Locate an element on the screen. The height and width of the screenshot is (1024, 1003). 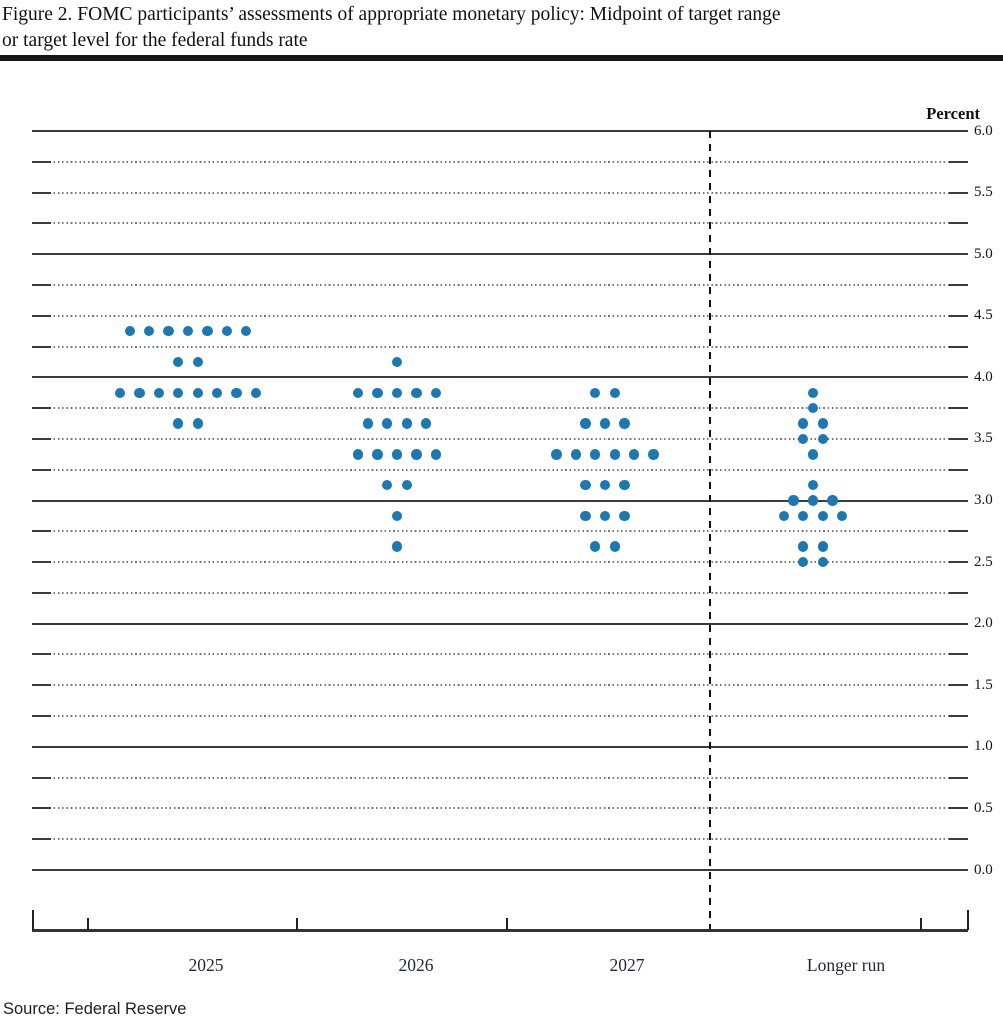
x-axis-category-label: 2025 is located at coordinates (206, 965).